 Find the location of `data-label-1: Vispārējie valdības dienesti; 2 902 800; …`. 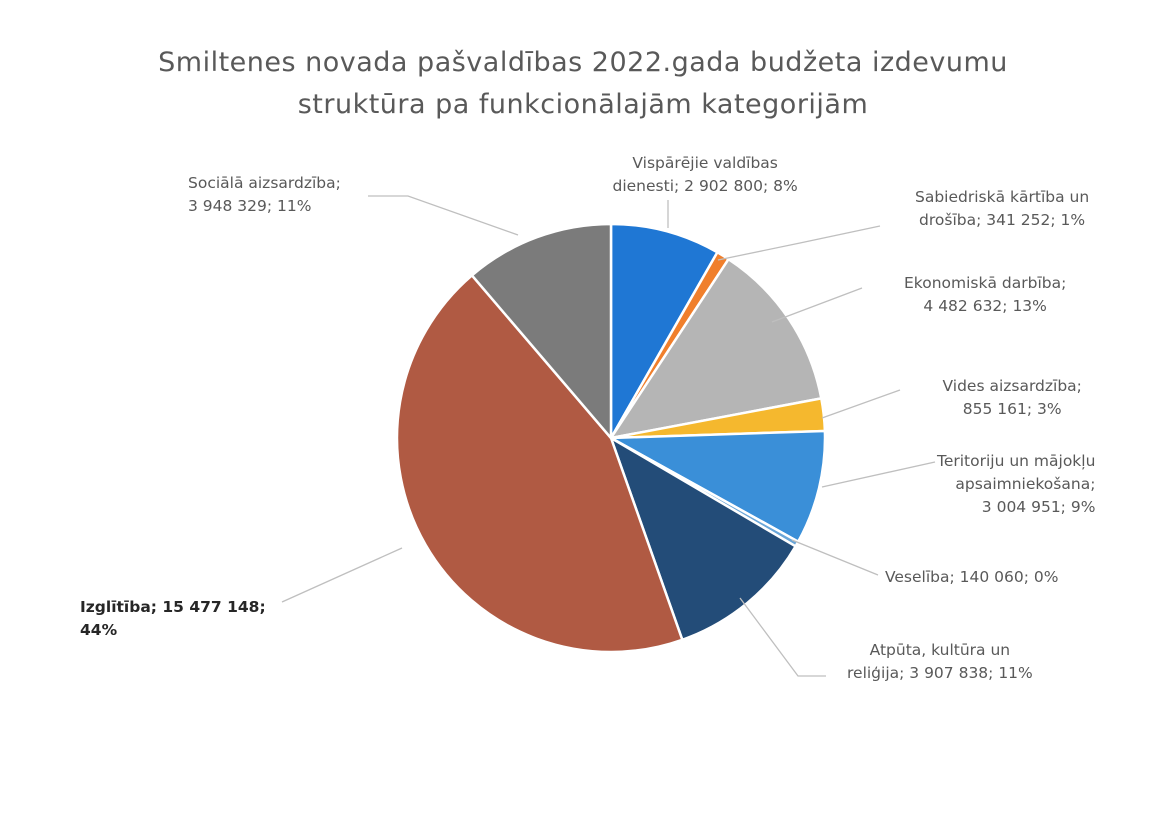

data-label-1: Vispārējie valdības dienesti; 2 902 800; … is located at coordinates (705, 175).